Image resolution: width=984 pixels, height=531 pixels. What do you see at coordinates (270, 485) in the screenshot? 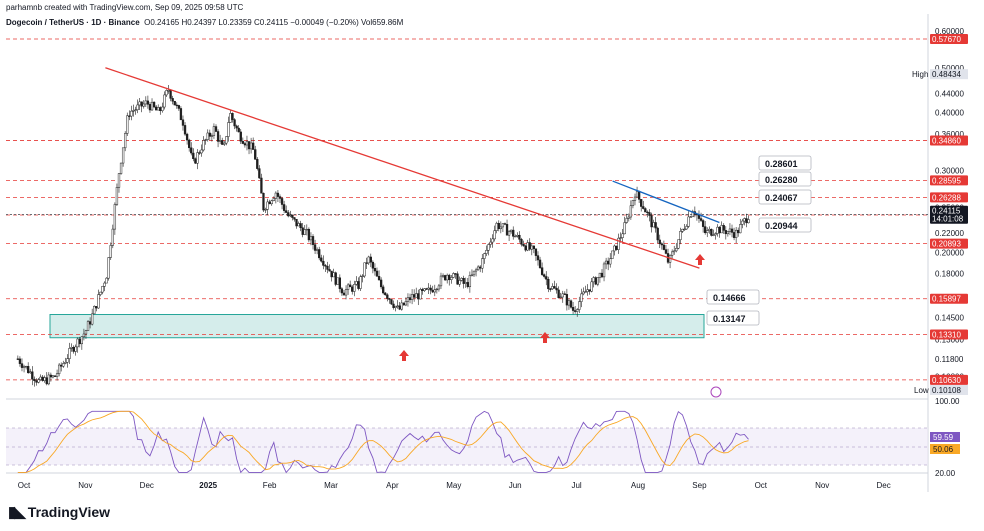
I see `x-tick-label-4: Feb` at bounding box center [270, 485].